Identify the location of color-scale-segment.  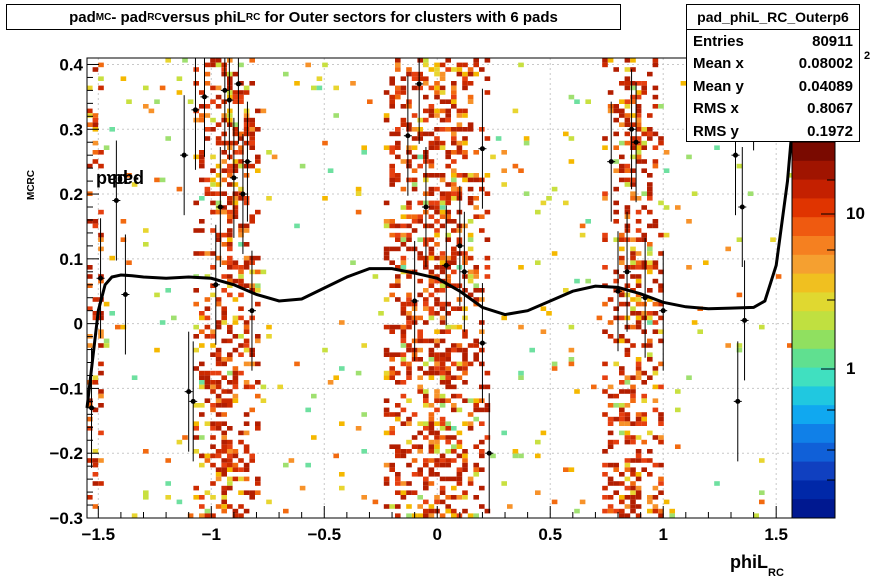
(813, 189).